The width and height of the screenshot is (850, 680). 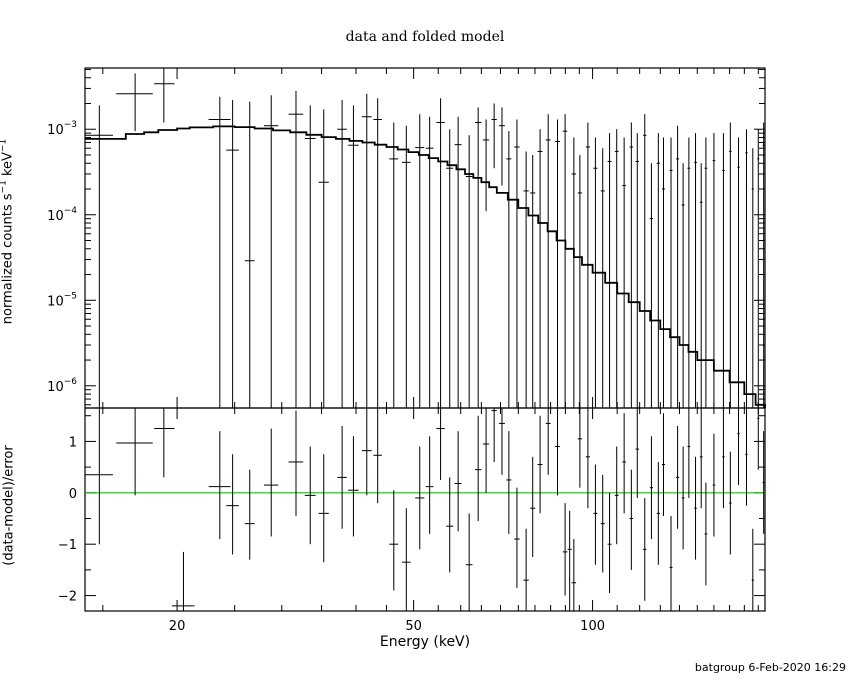 What do you see at coordinates (8, 166) in the screenshot?
I see `y-axis-label-top-unit: keV` at bounding box center [8, 166].